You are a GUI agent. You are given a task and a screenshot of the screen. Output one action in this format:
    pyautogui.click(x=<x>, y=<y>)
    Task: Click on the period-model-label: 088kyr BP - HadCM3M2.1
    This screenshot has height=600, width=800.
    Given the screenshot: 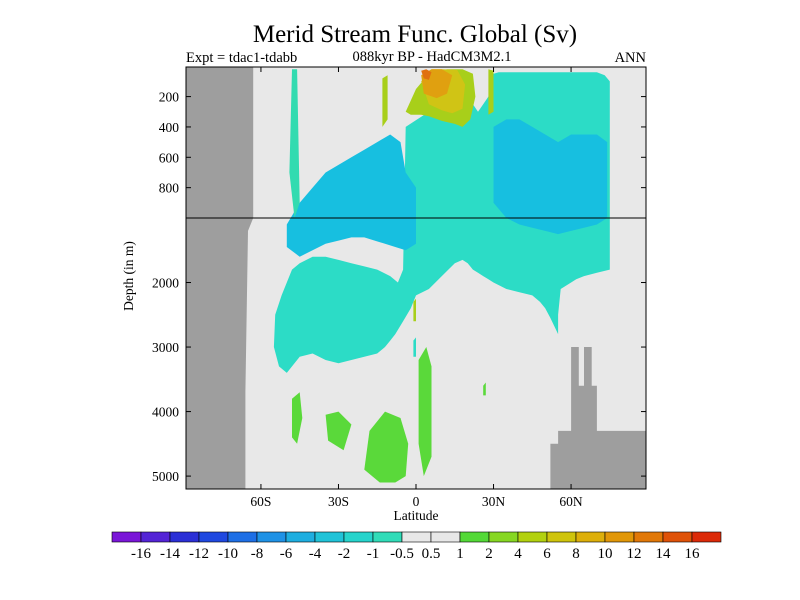 What is the action you would take?
    pyautogui.click(x=432, y=57)
    